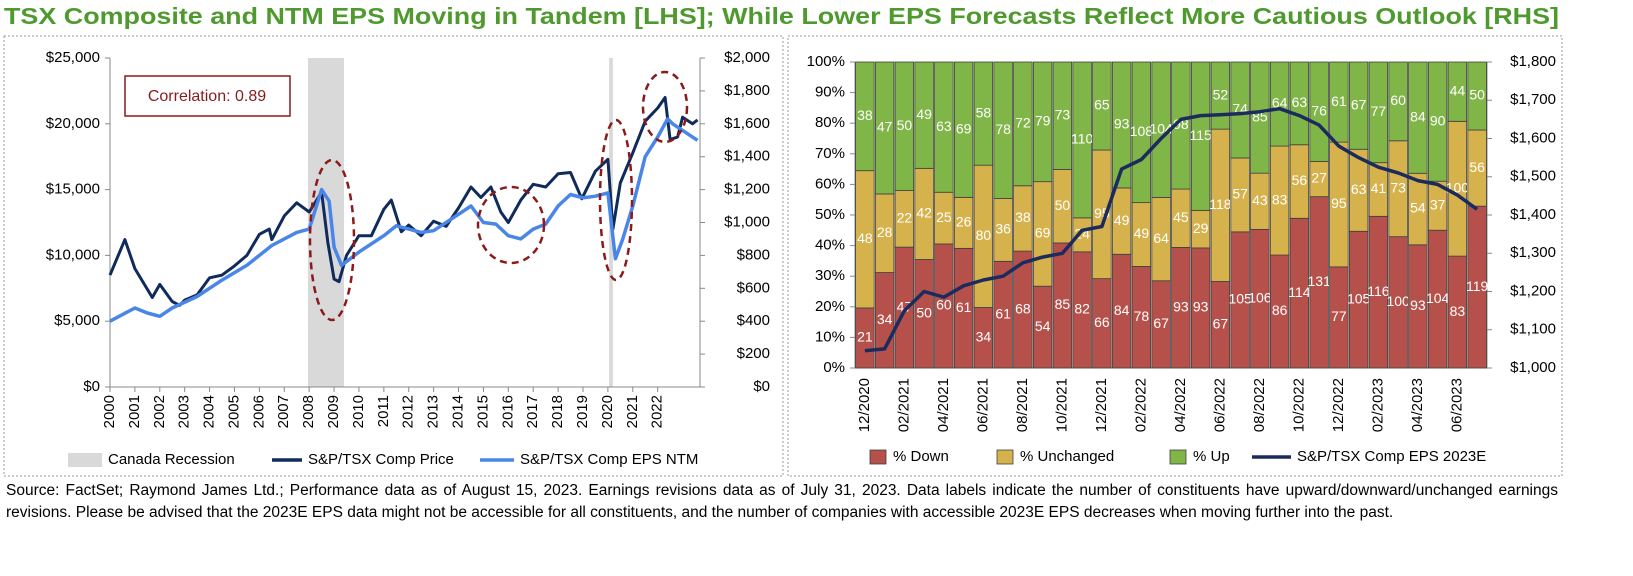 Image resolution: width=1633 pixels, height=576 pixels. What do you see at coordinates (109, 411) in the screenshot?
I see `x-tick-label: 2000` at bounding box center [109, 411].